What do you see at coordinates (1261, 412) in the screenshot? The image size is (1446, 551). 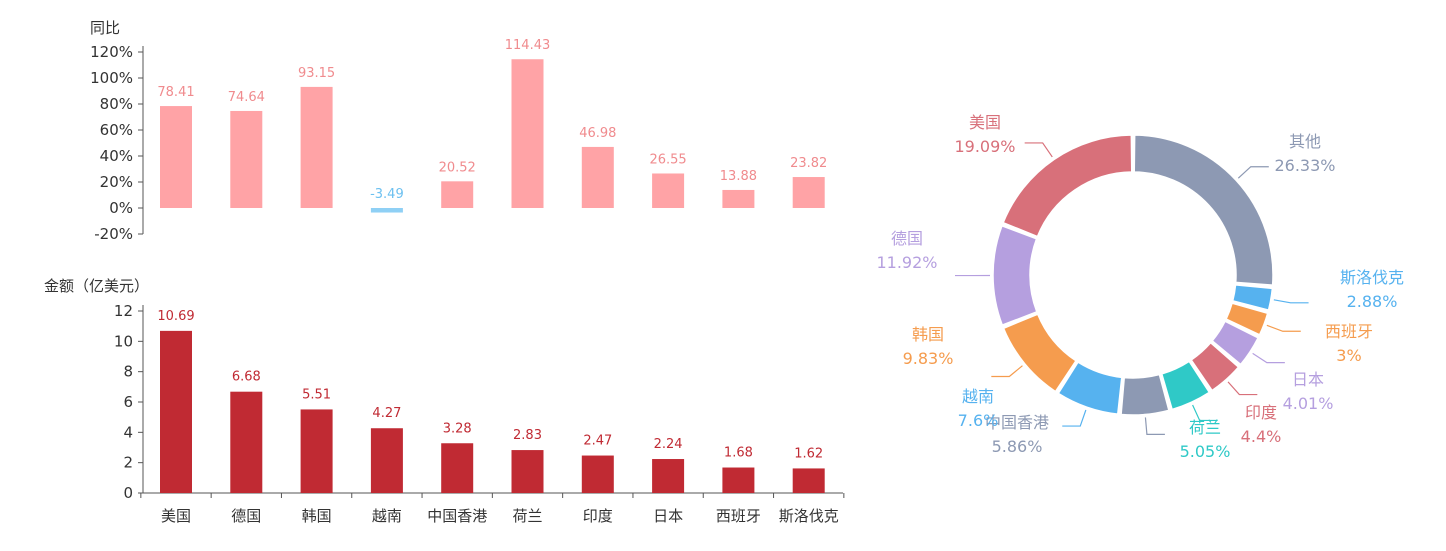 I see `donut-slice-name: 印度` at bounding box center [1261, 412].